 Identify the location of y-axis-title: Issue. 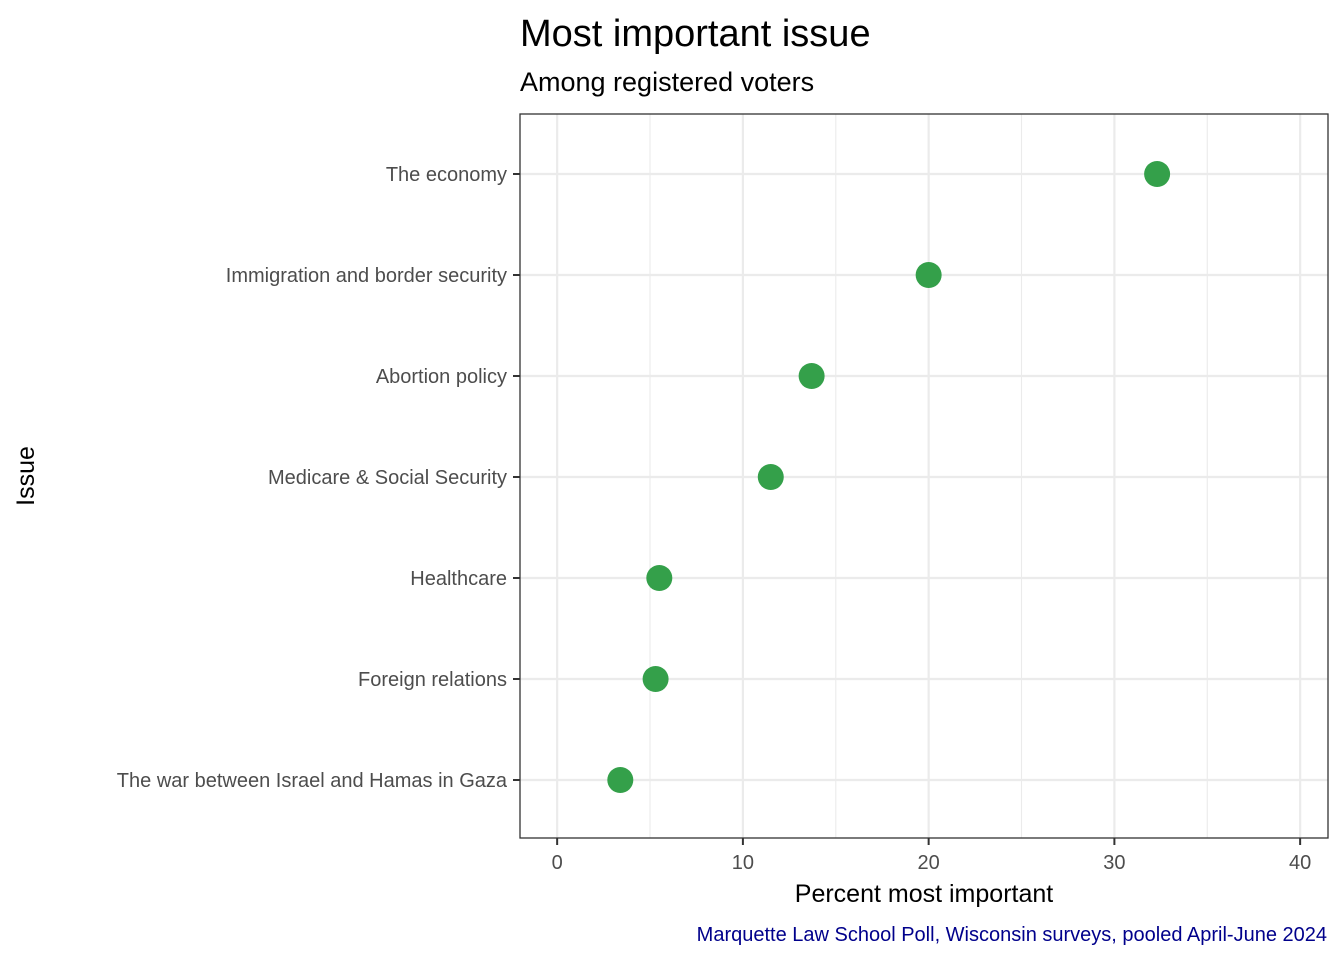
(26, 476).